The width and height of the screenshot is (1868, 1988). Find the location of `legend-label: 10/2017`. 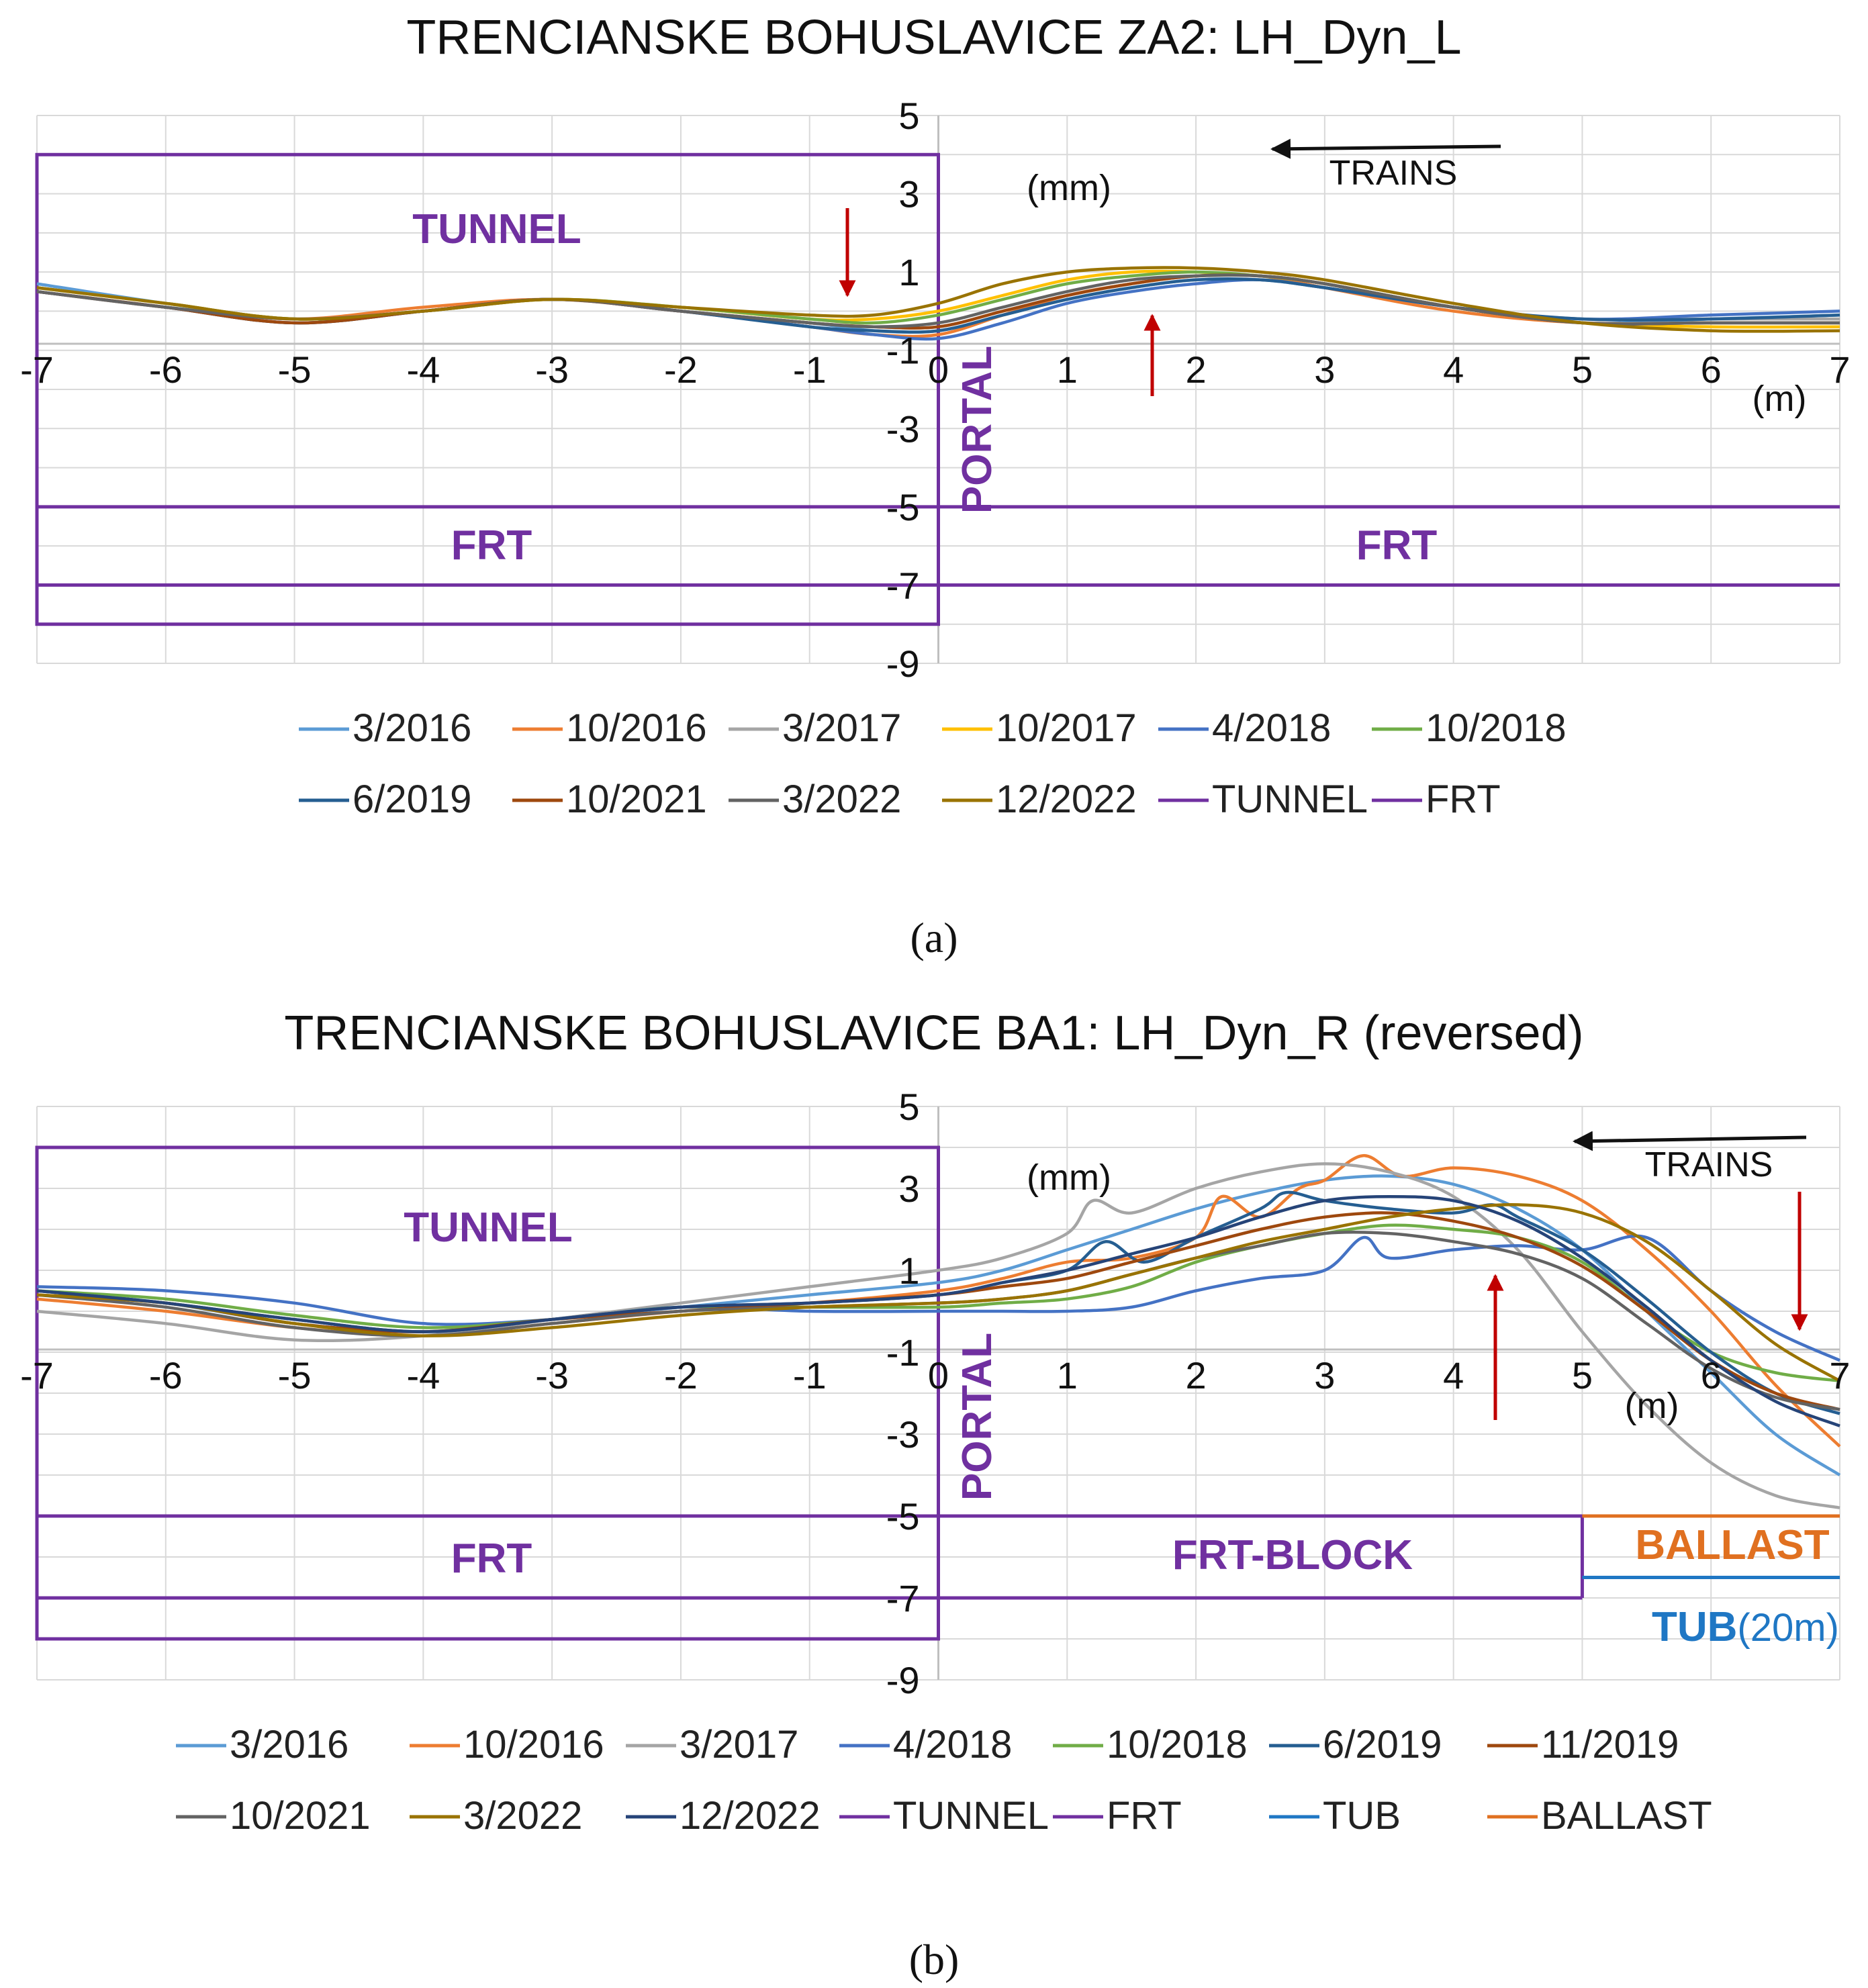

legend-label: 10/2017 is located at coordinates (1066, 728).